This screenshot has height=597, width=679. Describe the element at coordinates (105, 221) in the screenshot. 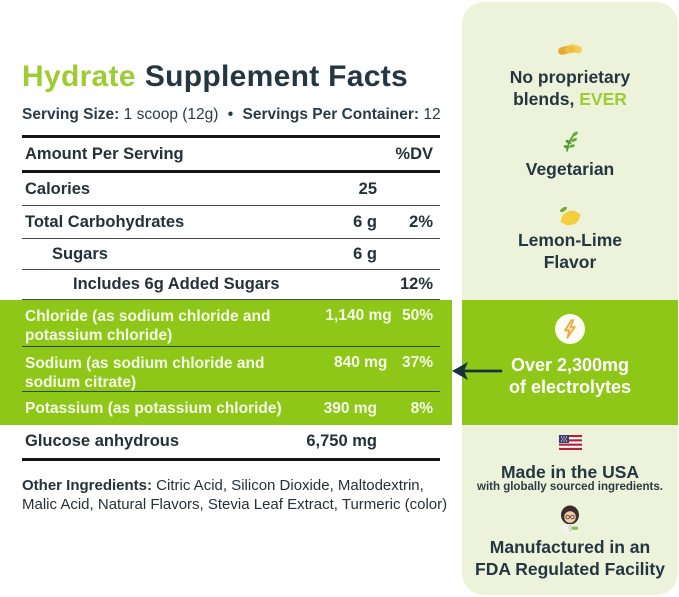

I see `nutrient-name: Total Carbohydrates` at that location.